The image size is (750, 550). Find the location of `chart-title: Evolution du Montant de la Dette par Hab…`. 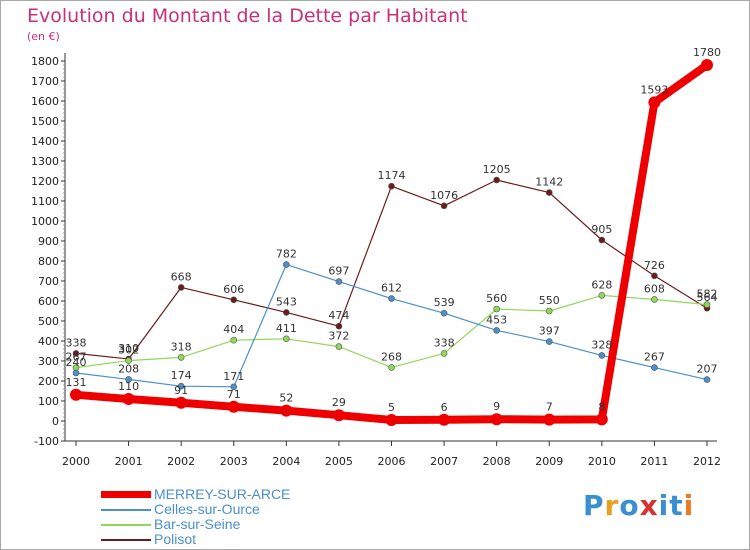

chart-title: Evolution du Montant de la Dette par Hab… is located at coordinates (247, 16).